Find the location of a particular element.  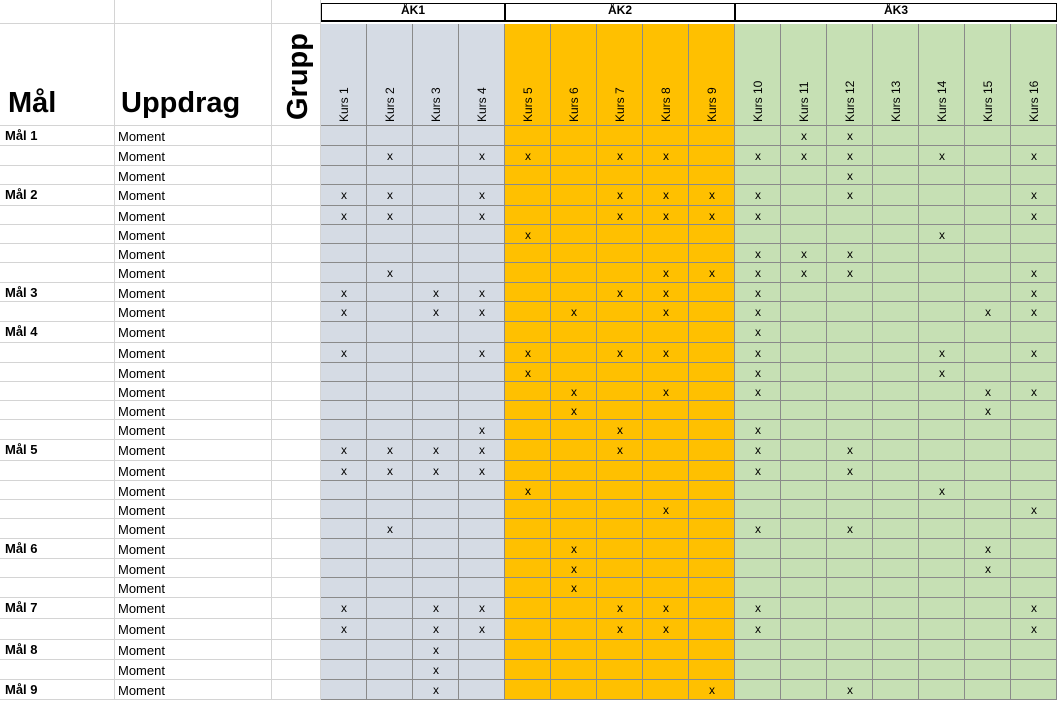

header-cell-a is located at coordinates (57, 75).